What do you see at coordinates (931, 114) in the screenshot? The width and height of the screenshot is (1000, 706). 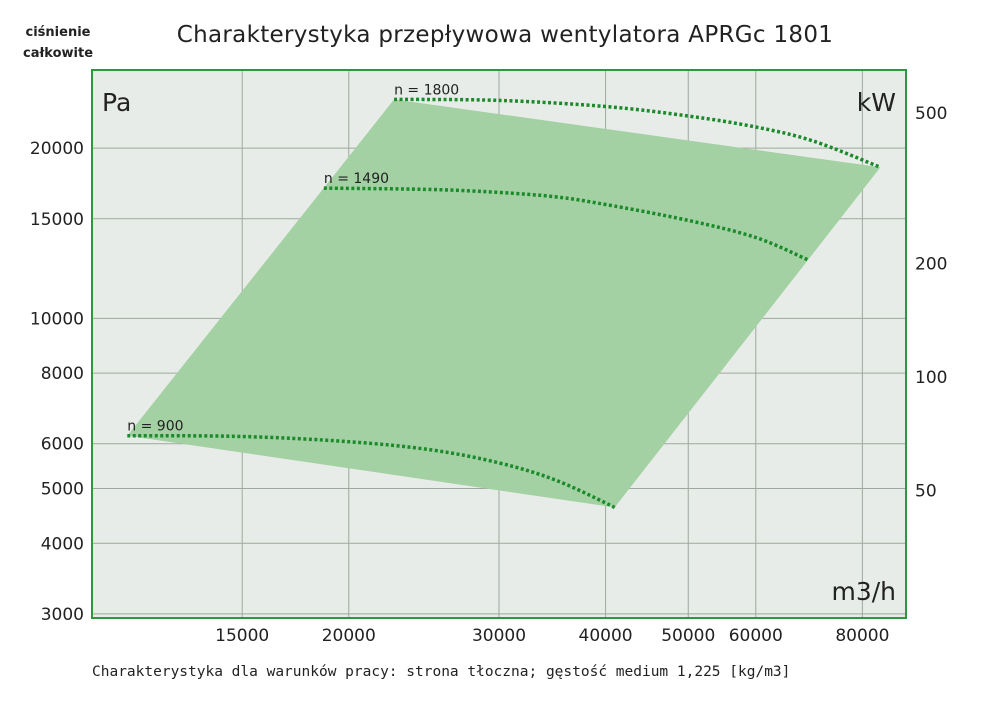 I see `y2-tick-label-500: 500` at bounding box center [931, 114].